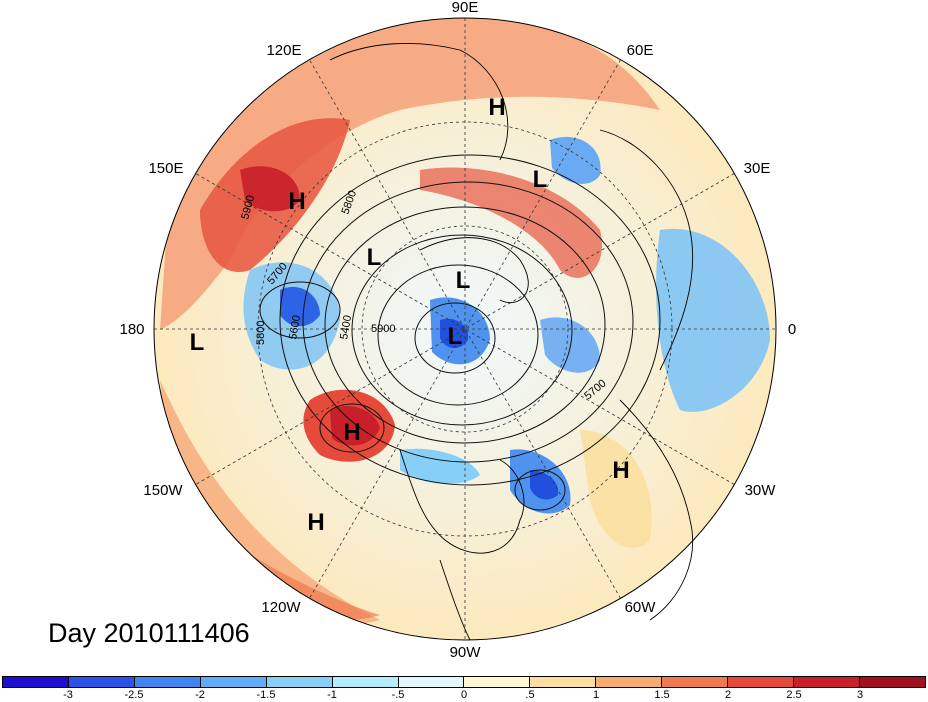 This screenshot has width=928, height=702. Describe the element at coordinates (761, 490) in the screenshot. I see `lon-label-30w: 30W` at that location.